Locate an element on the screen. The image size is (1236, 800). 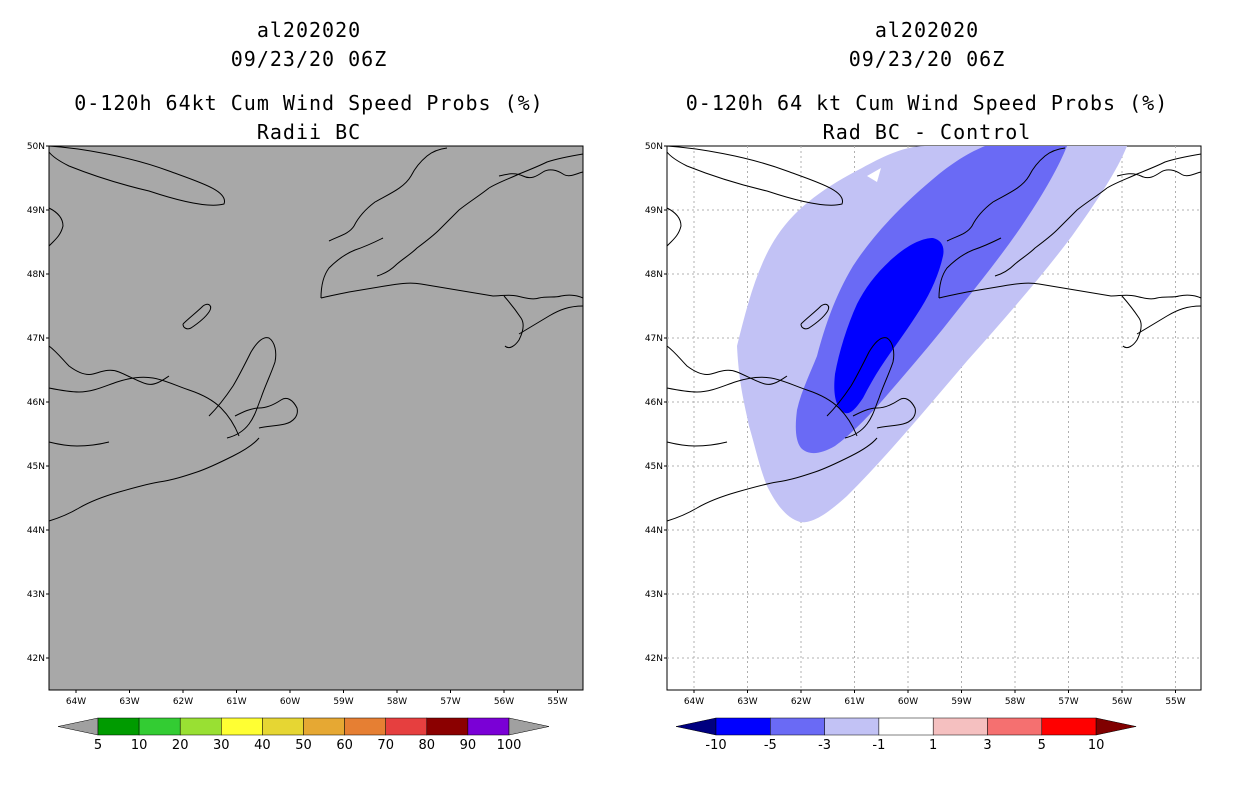
right-lon-label: 55W is located at coordinates (1175, 702).